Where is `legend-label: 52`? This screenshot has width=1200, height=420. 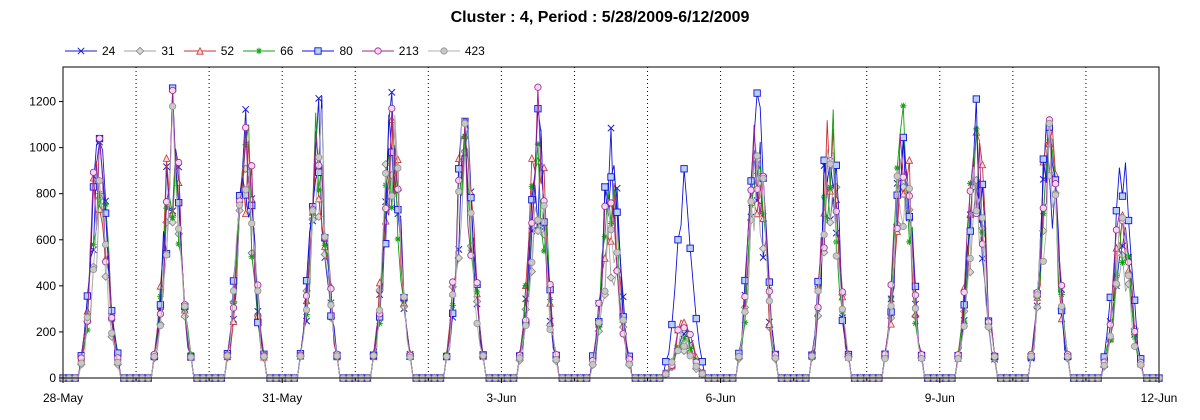
legend-label: 52 is located at coordinates (227, 51).